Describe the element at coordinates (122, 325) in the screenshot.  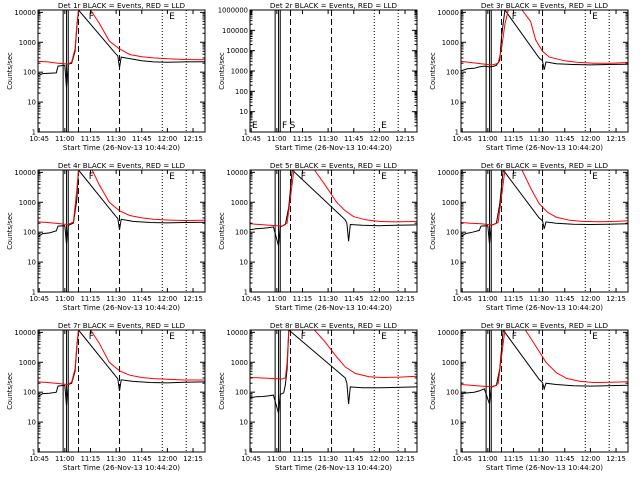
I see `panel-title: Det 7r BLACK = Events, RED = LLD` at that location.